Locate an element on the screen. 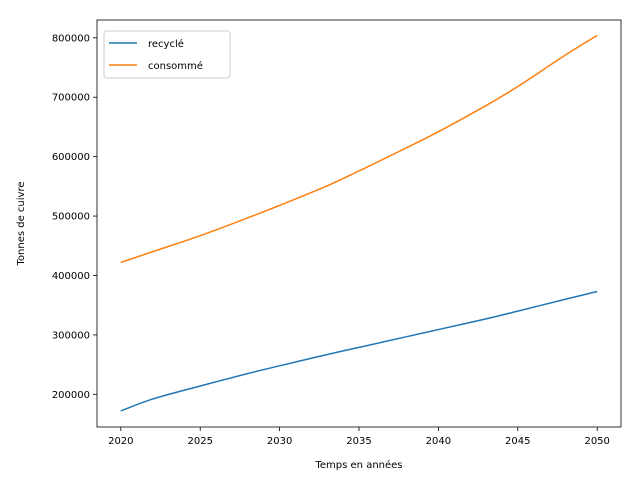  y-tick-label: 300000 is located at coordinates (71, 335).